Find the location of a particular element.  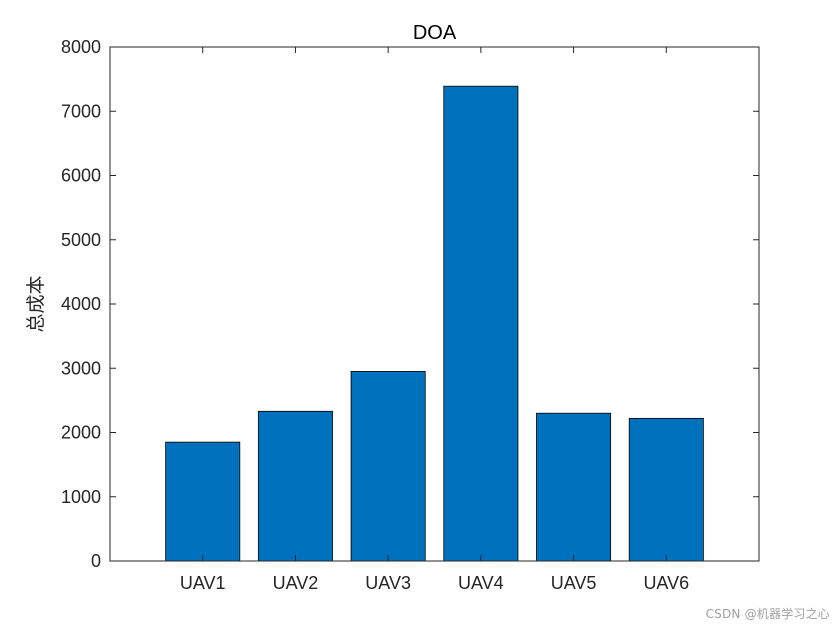

y-tick-label: 6000 is located at coordinates (81, 176).